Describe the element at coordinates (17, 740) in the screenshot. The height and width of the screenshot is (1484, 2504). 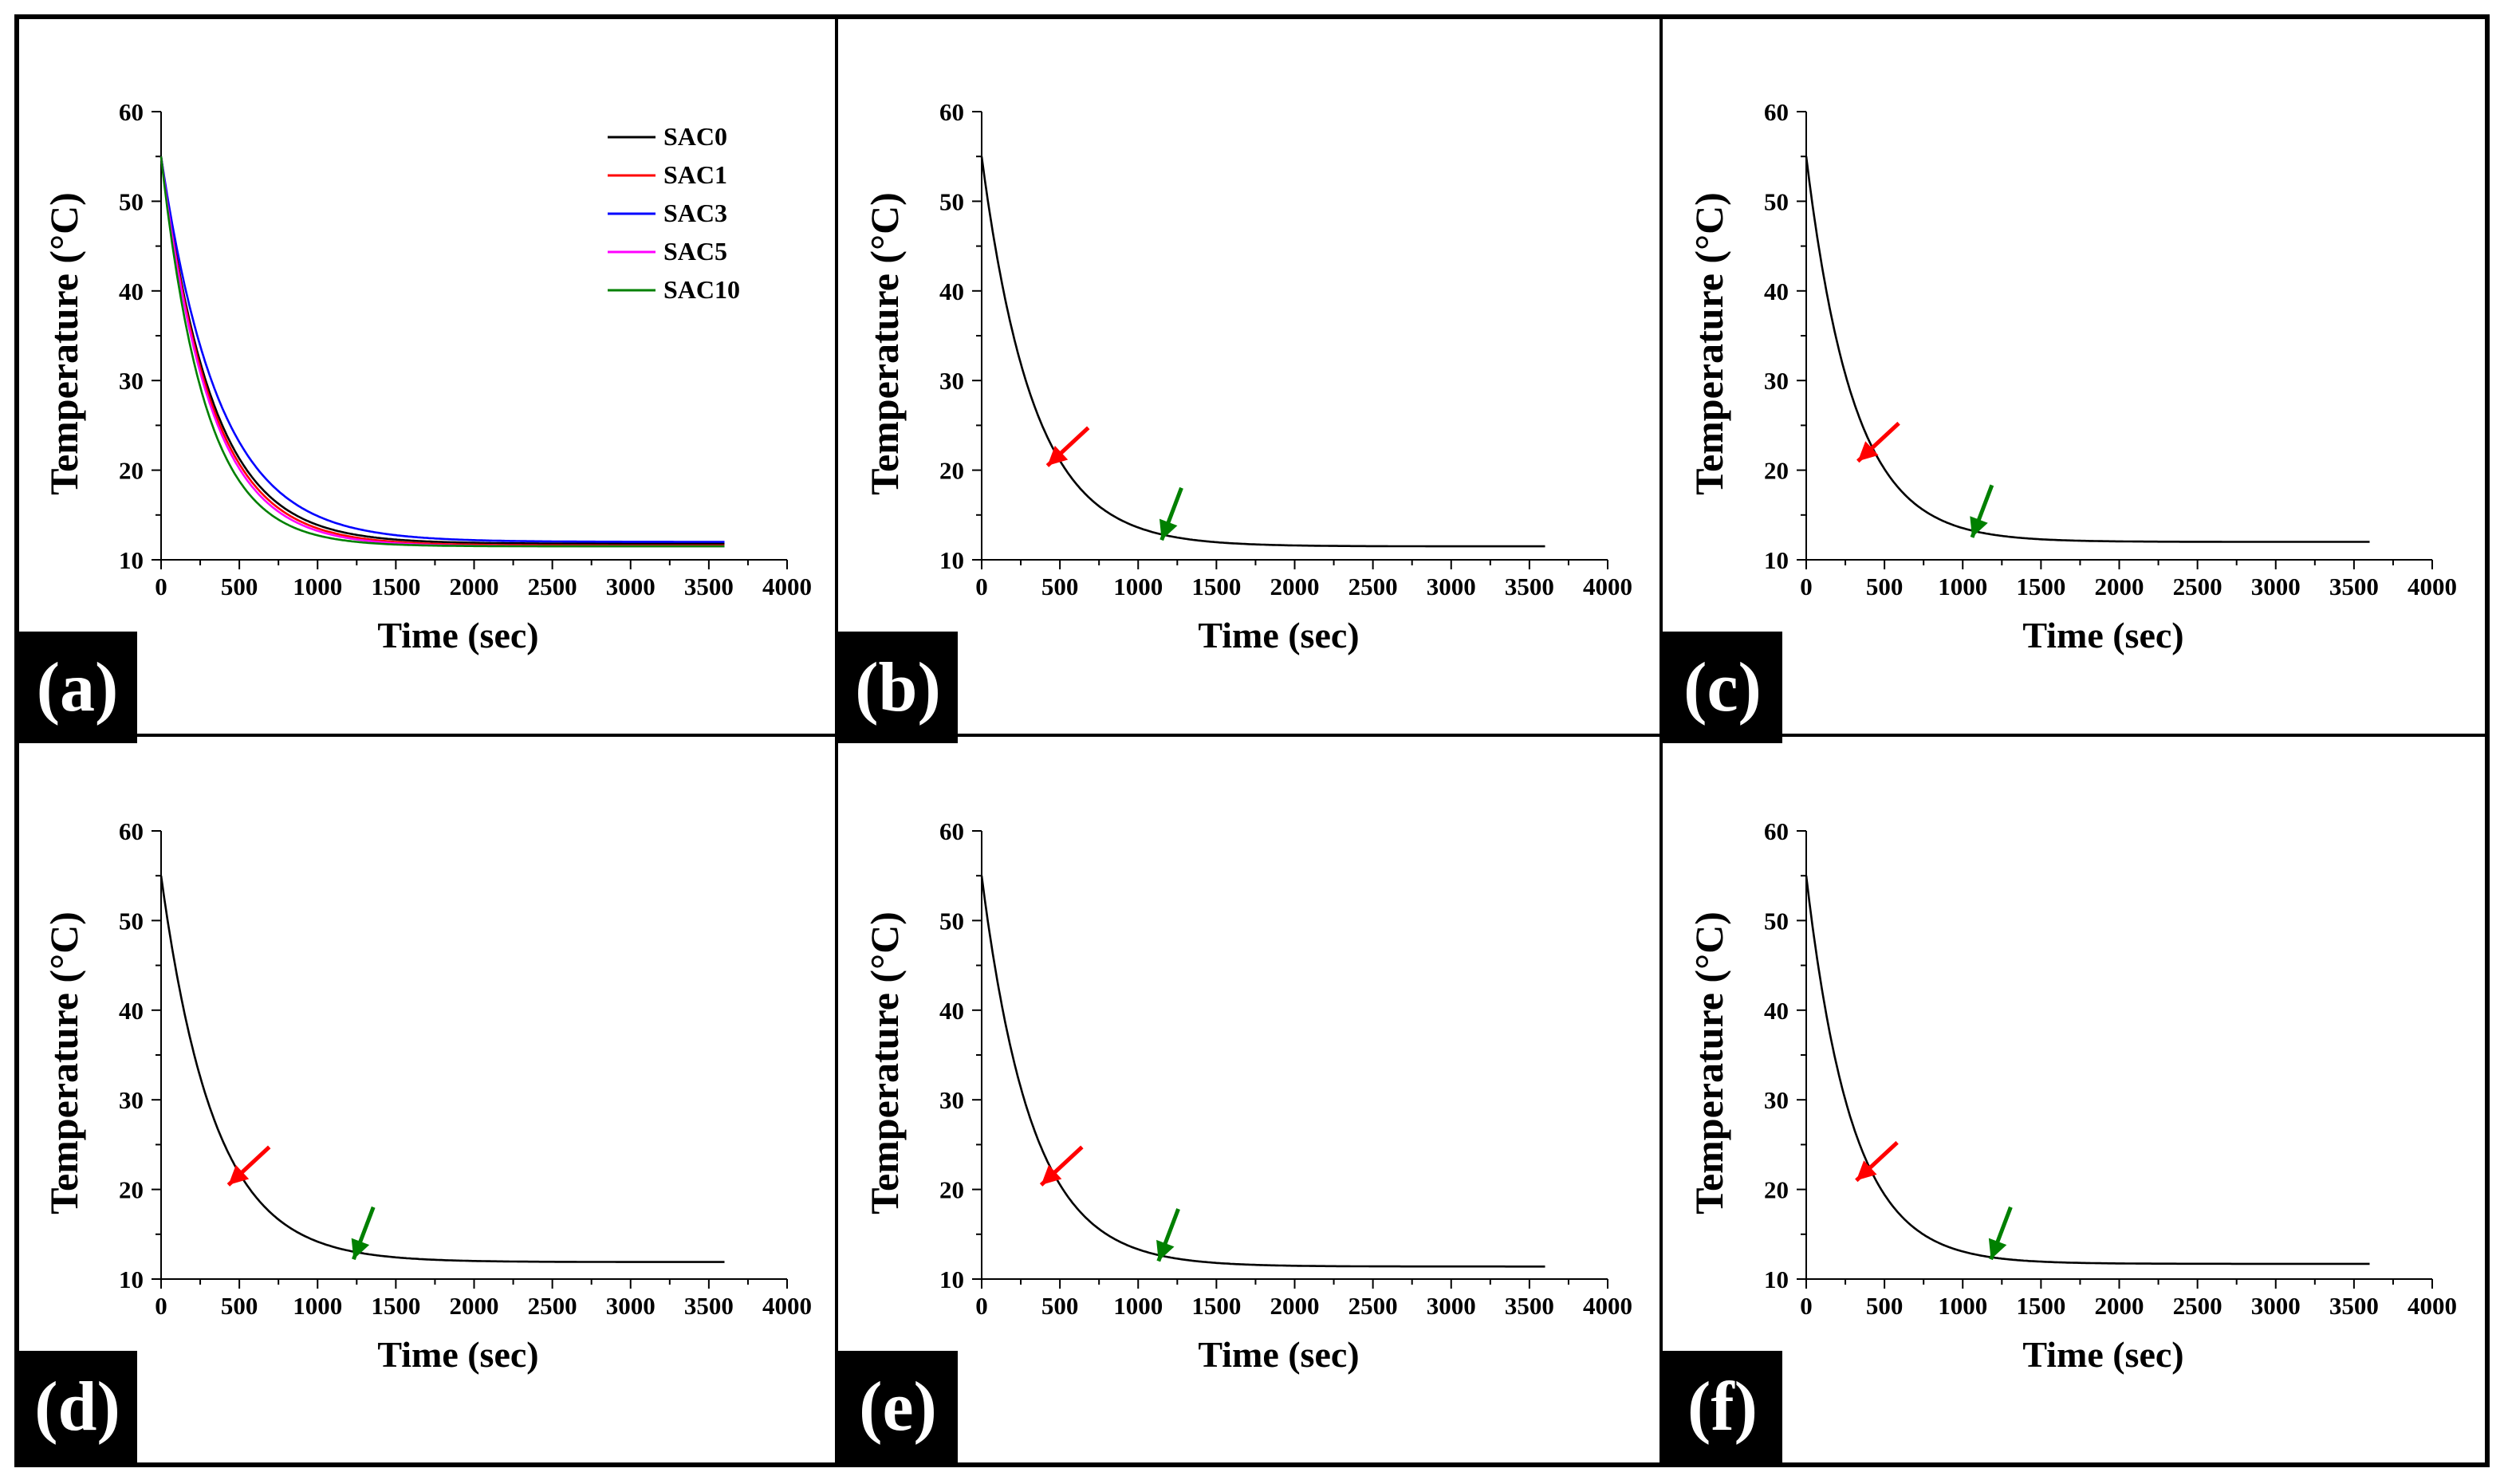
I see `frame-left` at that location.